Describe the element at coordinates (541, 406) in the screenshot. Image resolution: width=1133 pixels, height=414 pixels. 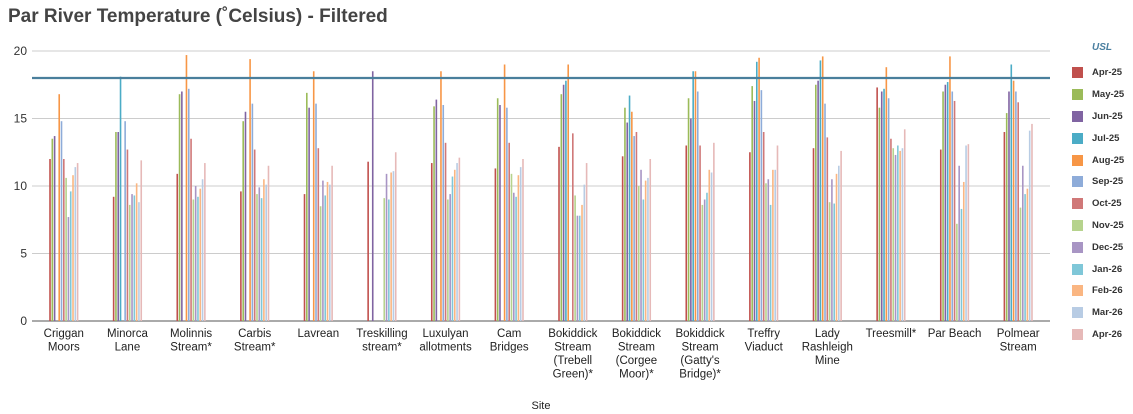
I see `x-axis-label: Site` at that location.